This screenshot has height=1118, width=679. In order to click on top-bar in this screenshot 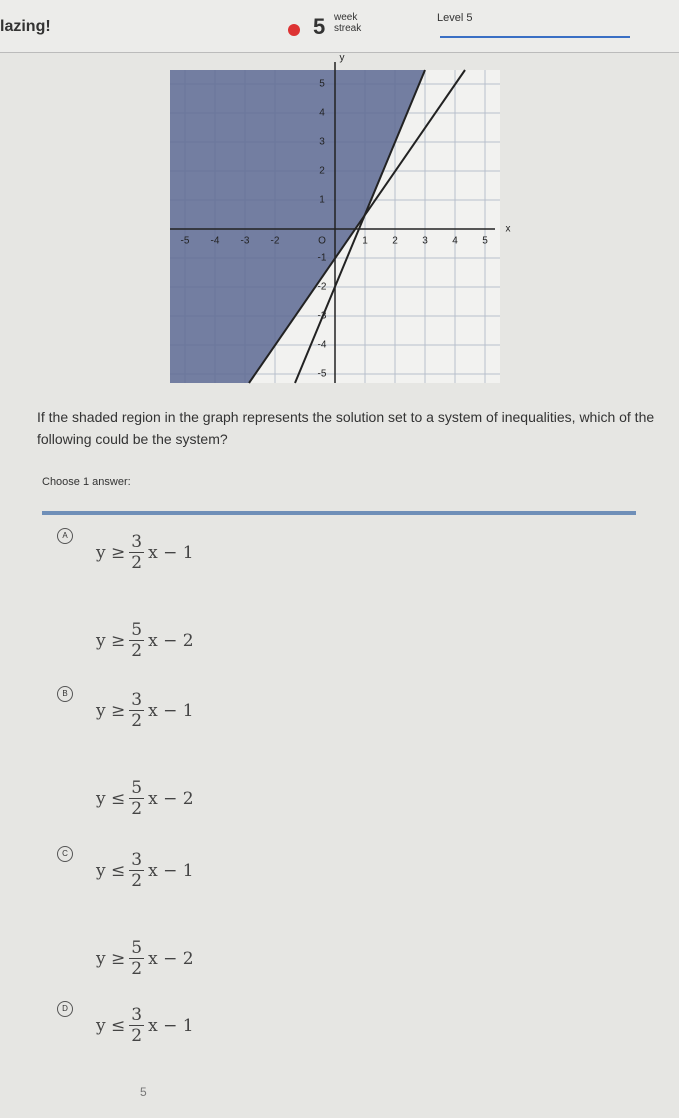, I will do `click(339, 26)`.